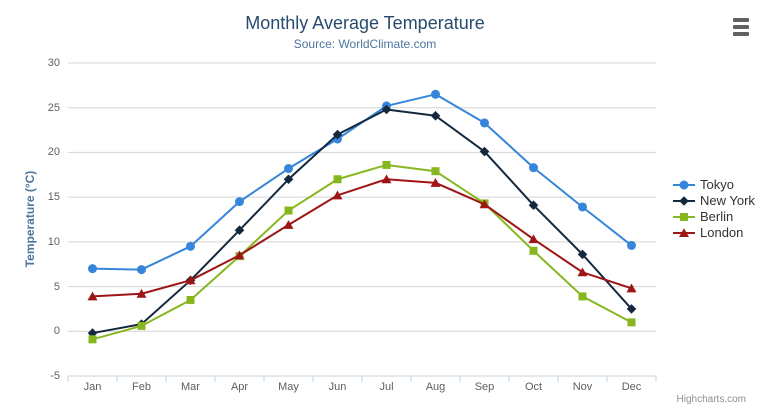  Describe the element at coordinates (365, 44) in the screenshot. I see `chart-subtitle: Source: WorldClimate.com` at that location.